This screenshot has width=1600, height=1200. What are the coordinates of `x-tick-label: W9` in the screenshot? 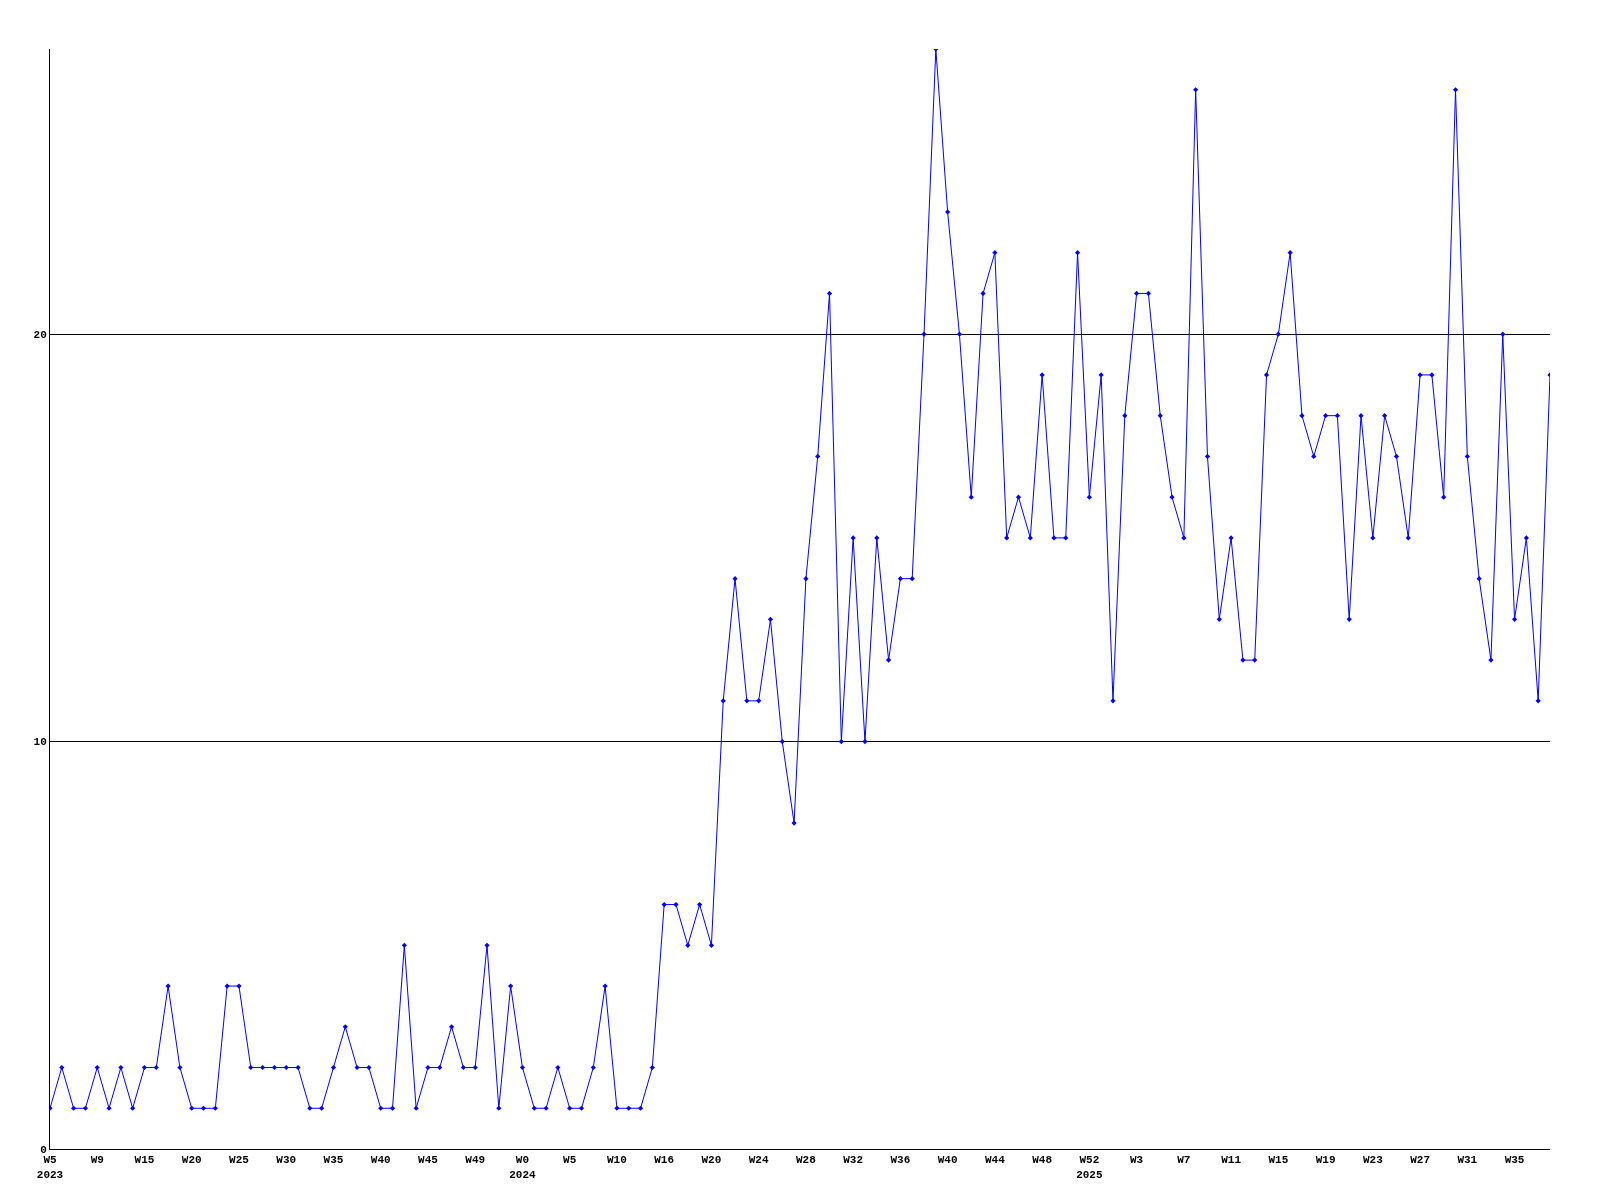 It's located at (97, 1160).